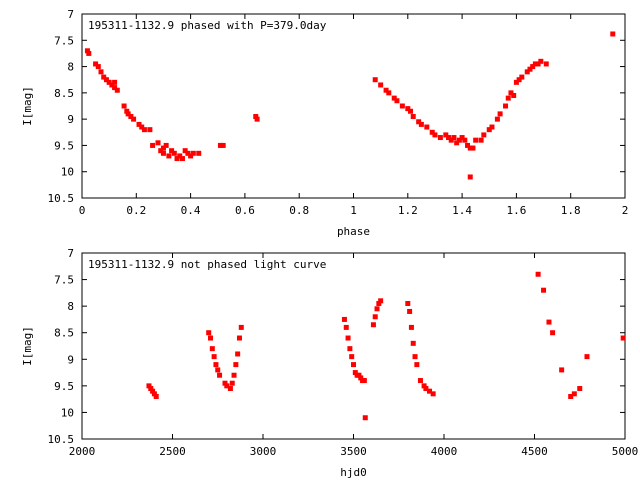  I want to click on unphased-x-tick-label: 4000, so click(444, 451).